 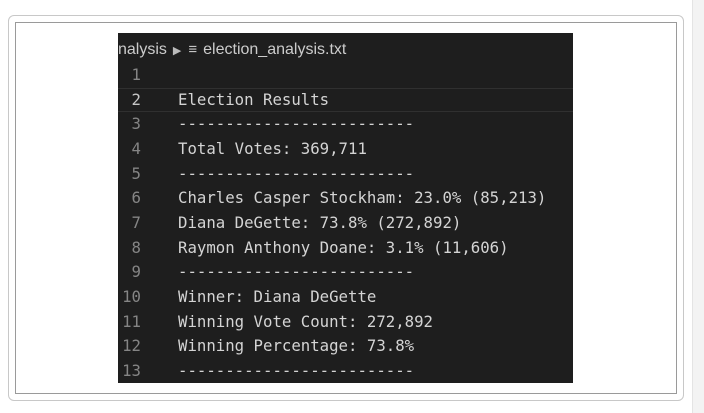 What do you see at coordinates (136, 272) in the screenshot?
I see `line-number: 9` at bounding box center [136, 272].